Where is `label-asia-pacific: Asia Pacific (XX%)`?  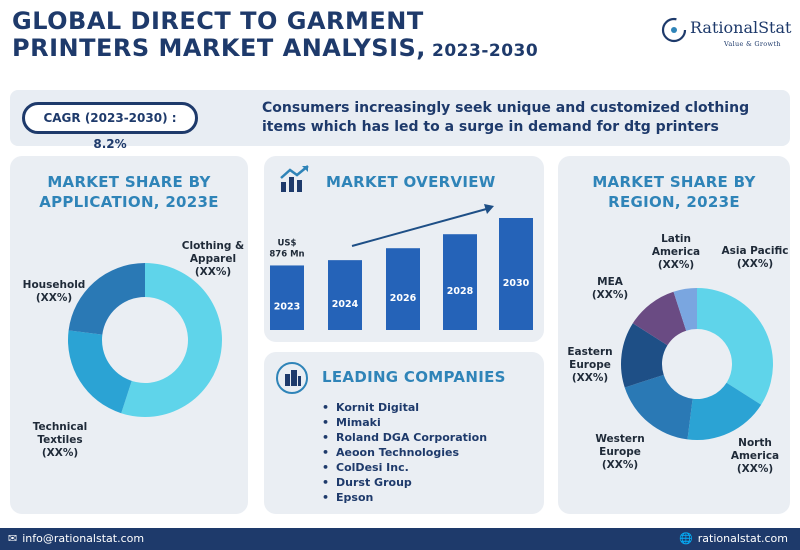 label-asia-pacific: Asia Pacific (XX%) is located at coordinates (755, 257).